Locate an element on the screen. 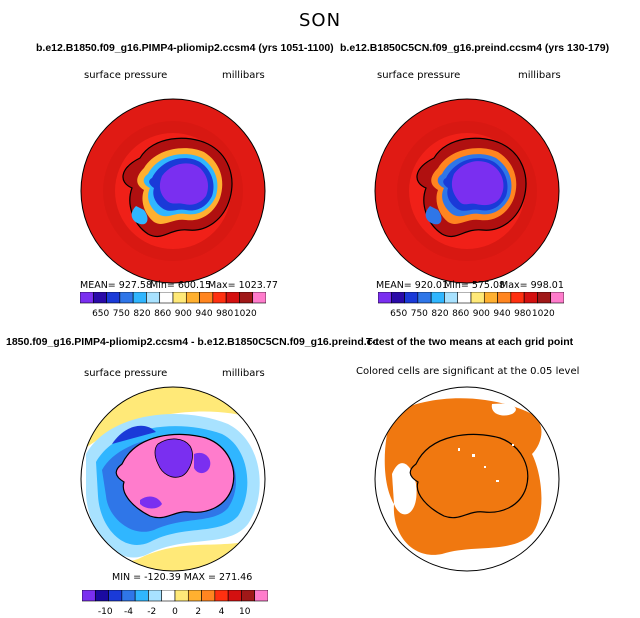 Image resolution: width=640 pixels, height=618 pixels. panel3-colorbar-tick-label: 10 is located at coordinates (245, 611).